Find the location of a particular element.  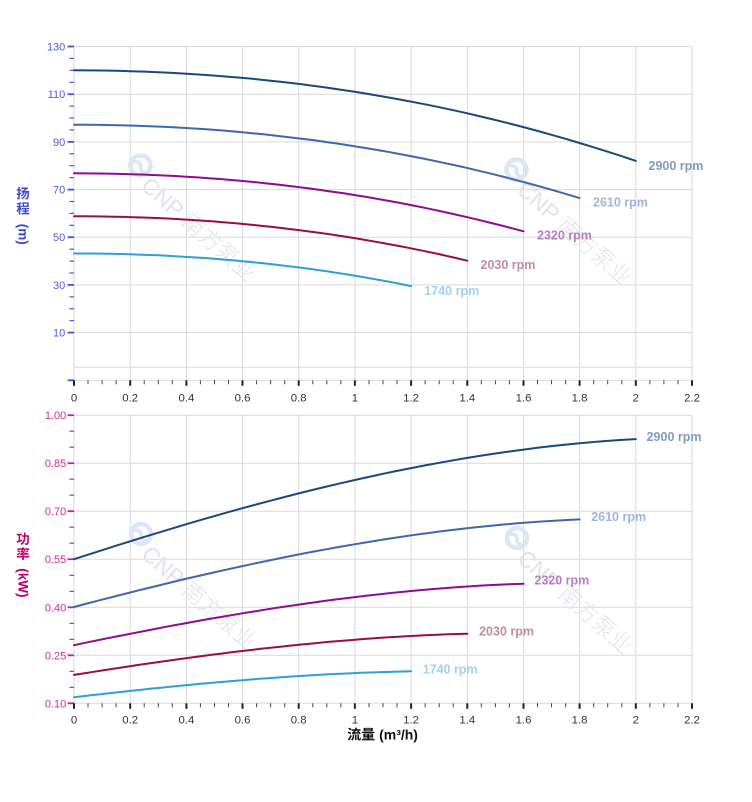

svg-text: 0.85 is located at coordinates (55, 464).